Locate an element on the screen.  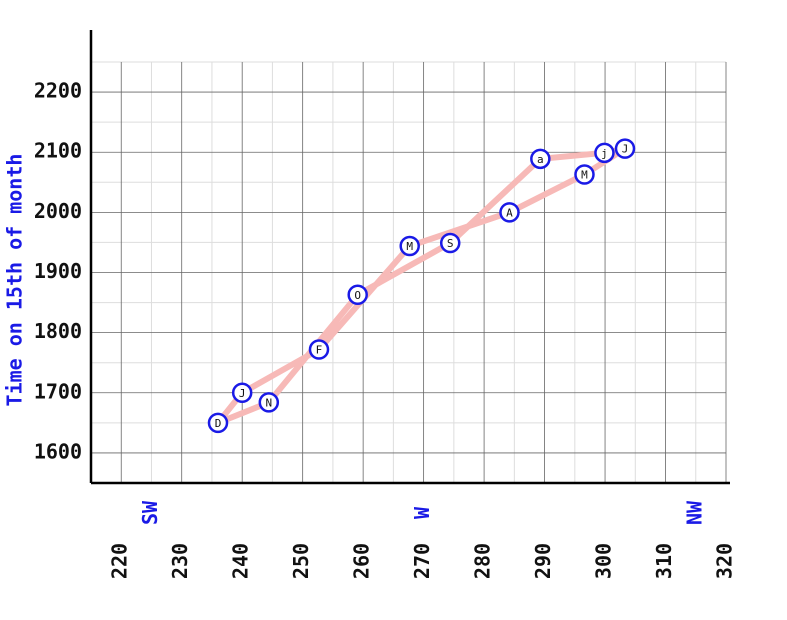
compass-label: SW is located at coordinates (150, 512).